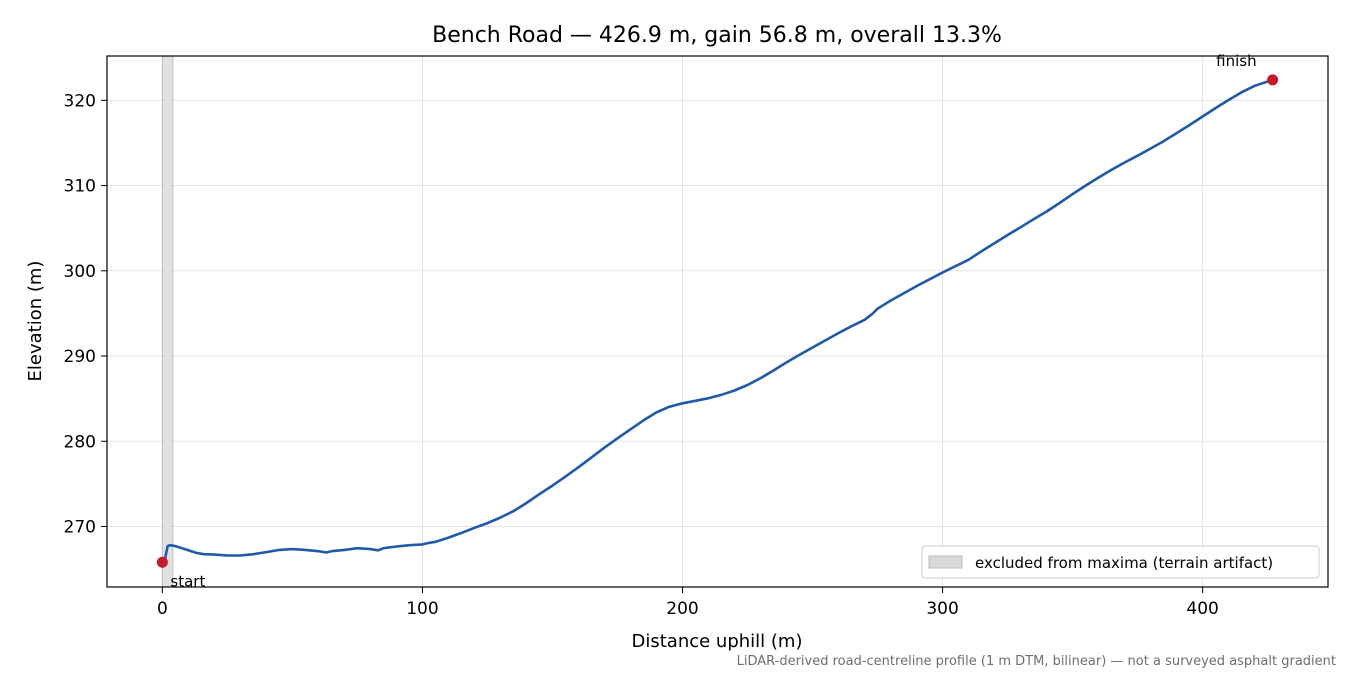  I want to click on finish-label: finish, so click(1236, 61).